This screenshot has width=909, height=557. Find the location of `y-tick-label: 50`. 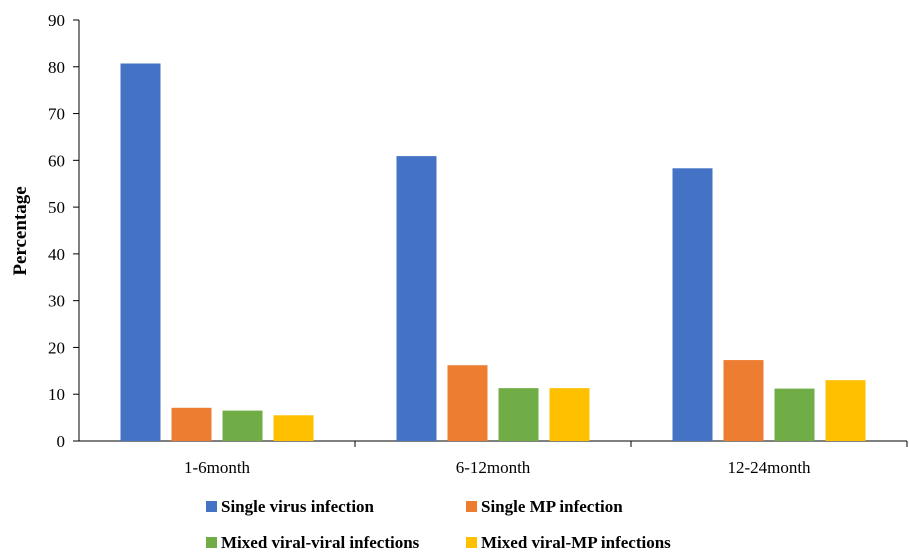

y-tick-label: 50 is located at coordinates (56, 207).